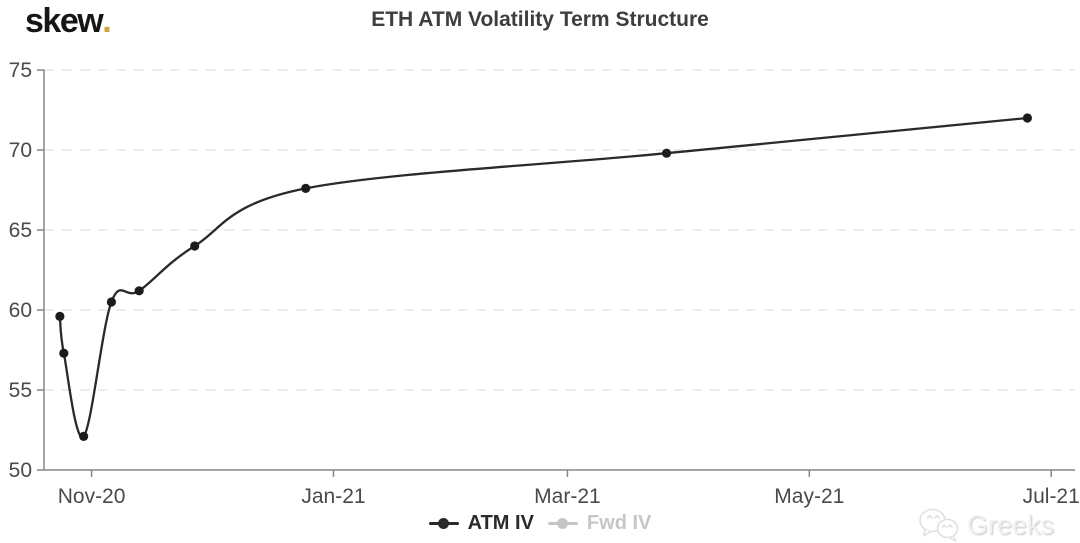 Image resolution: width=1080 pixels, height=543 pixels. Describe the element at coordinates (809, 496) in the screenshot. I see `x-tick-label: May-21` at that location.